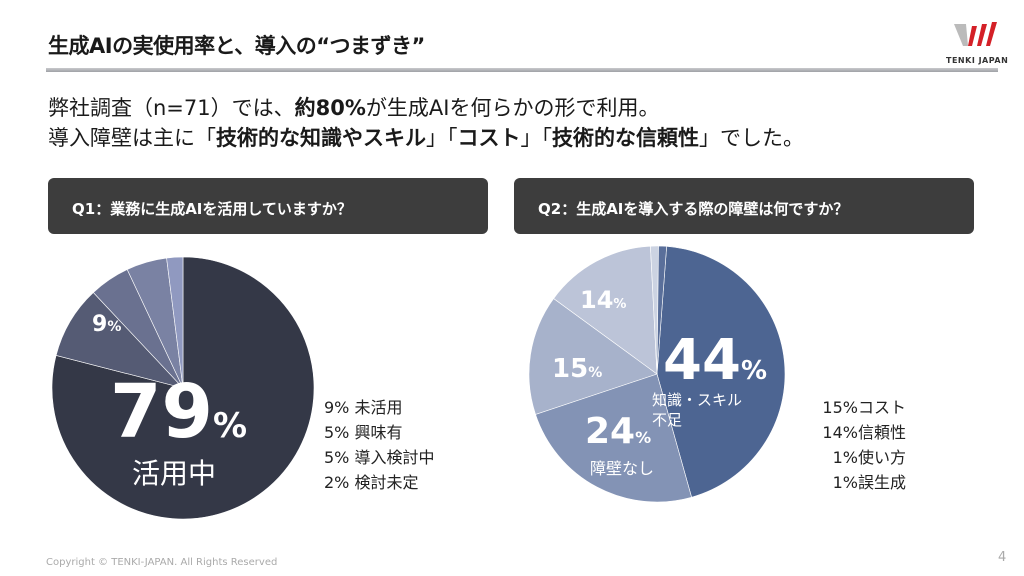 The width and height of the screenshot is (1024, 576). Describe the element at coordinates (1002, 557) in the screenshot. I see `page-number: 4` at that location.